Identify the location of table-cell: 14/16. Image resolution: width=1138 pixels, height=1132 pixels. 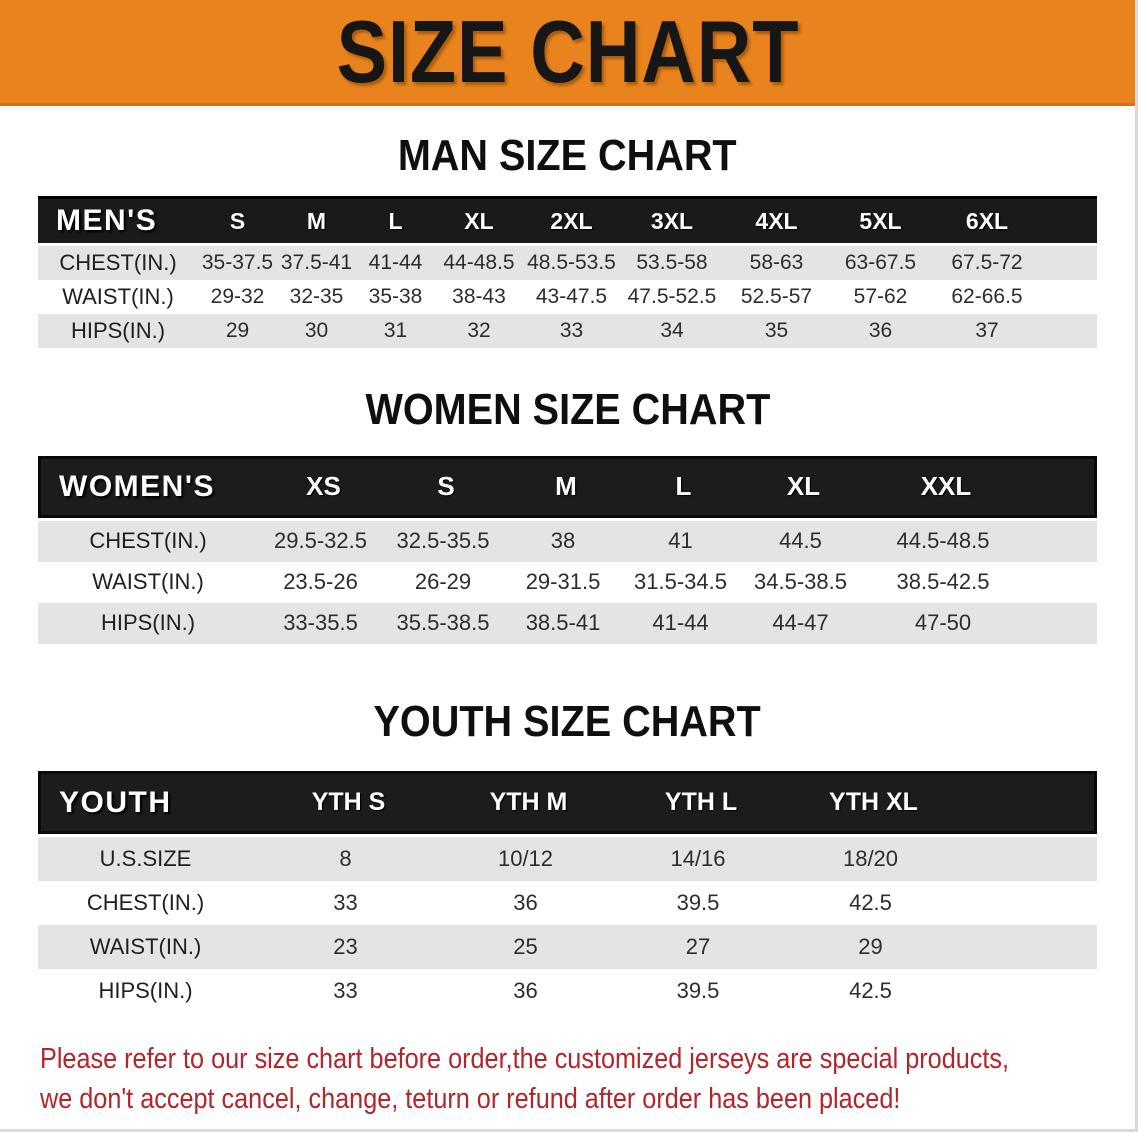
(698, 859).